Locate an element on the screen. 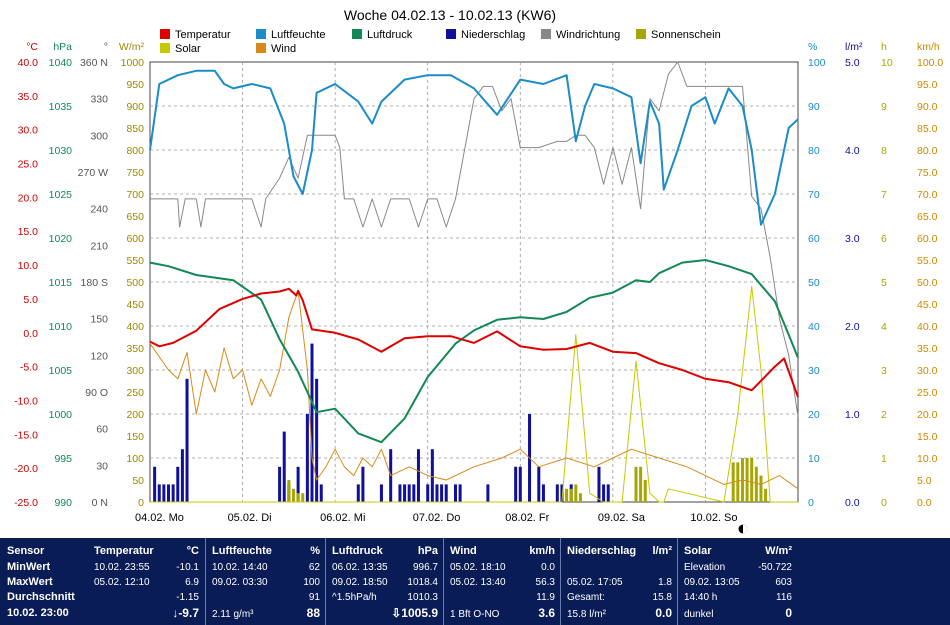  cell-value: 1.8 is located at coordinates (665, 582).